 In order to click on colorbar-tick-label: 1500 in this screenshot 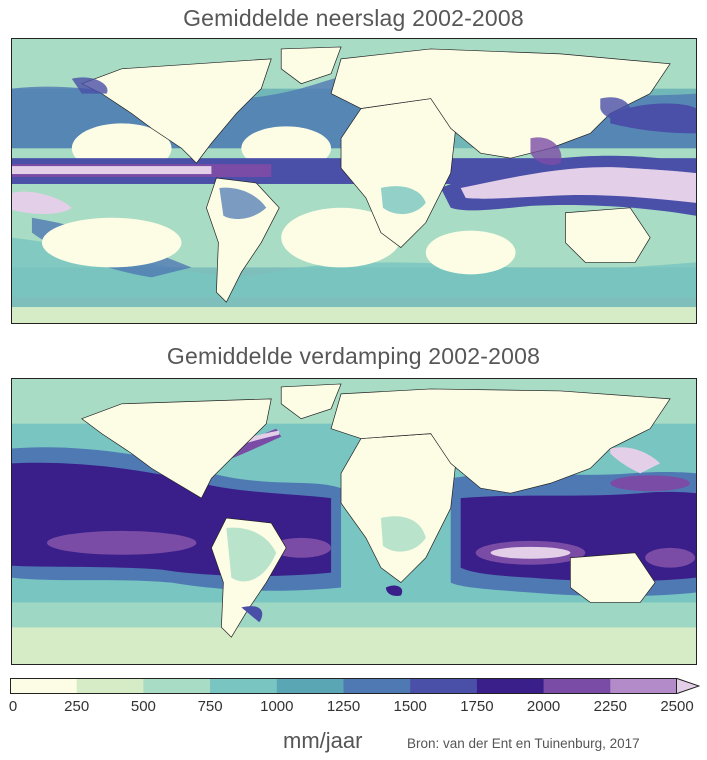, I will do `click(410, 706)`.